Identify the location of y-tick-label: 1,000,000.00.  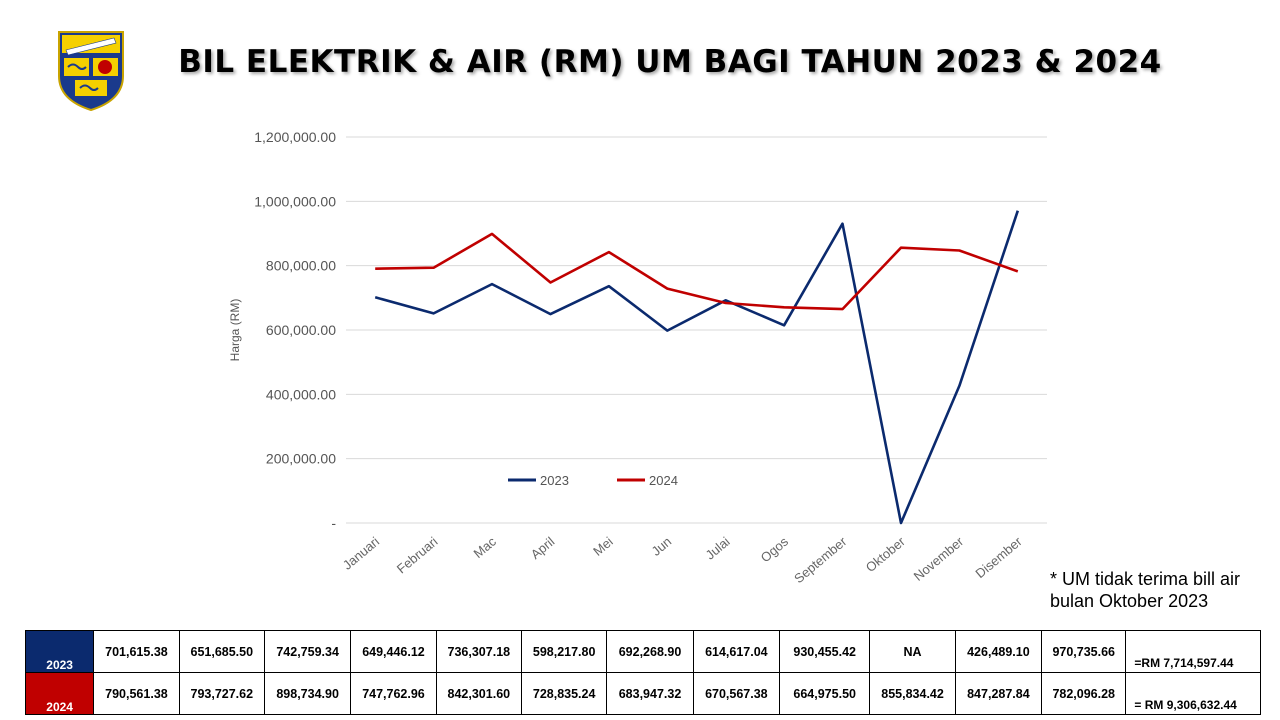
(295, 201).